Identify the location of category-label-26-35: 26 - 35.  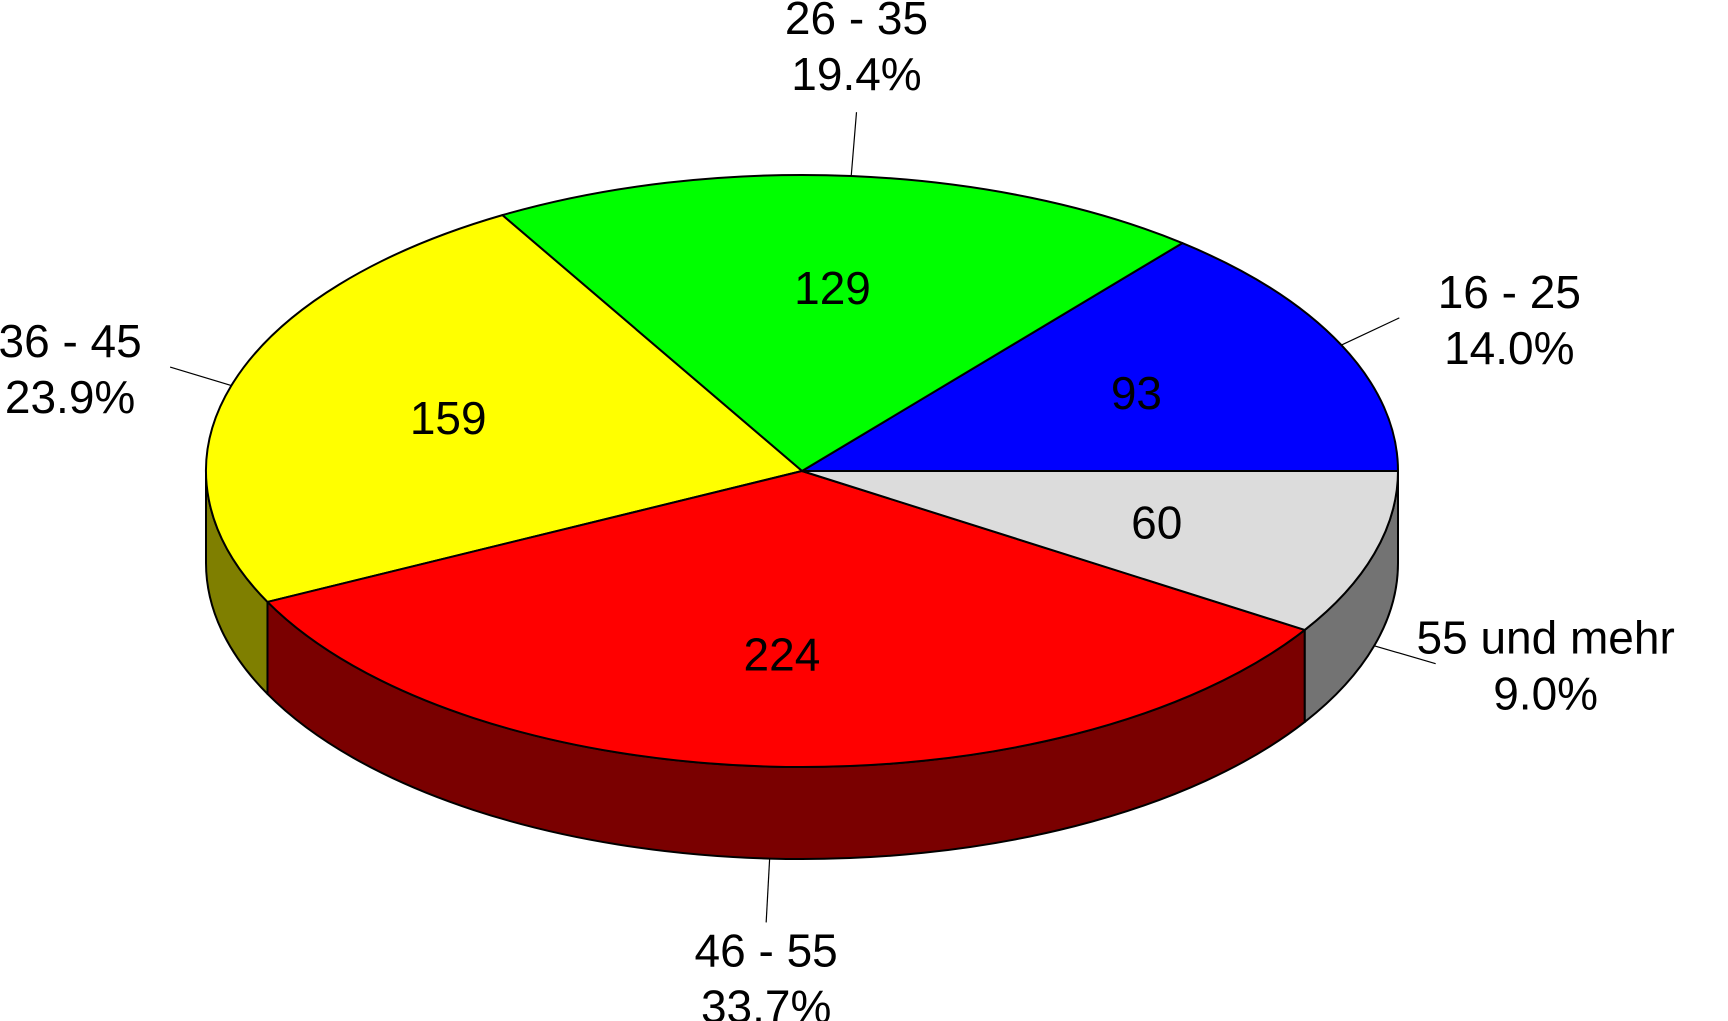
(856, 22).